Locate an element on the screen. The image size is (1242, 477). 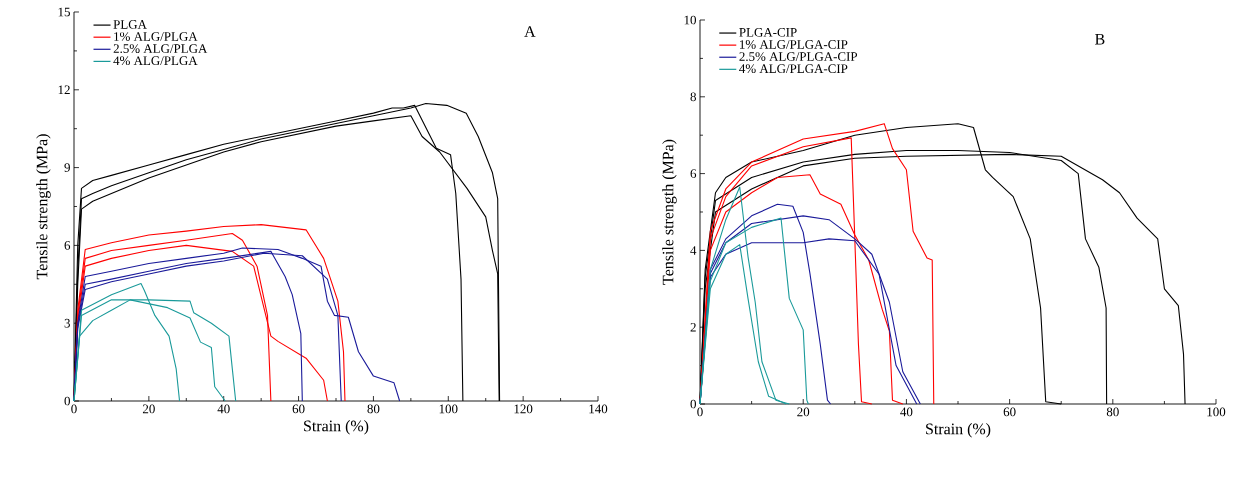
y-tick-label: 15 is located at coordinates (64, 12).